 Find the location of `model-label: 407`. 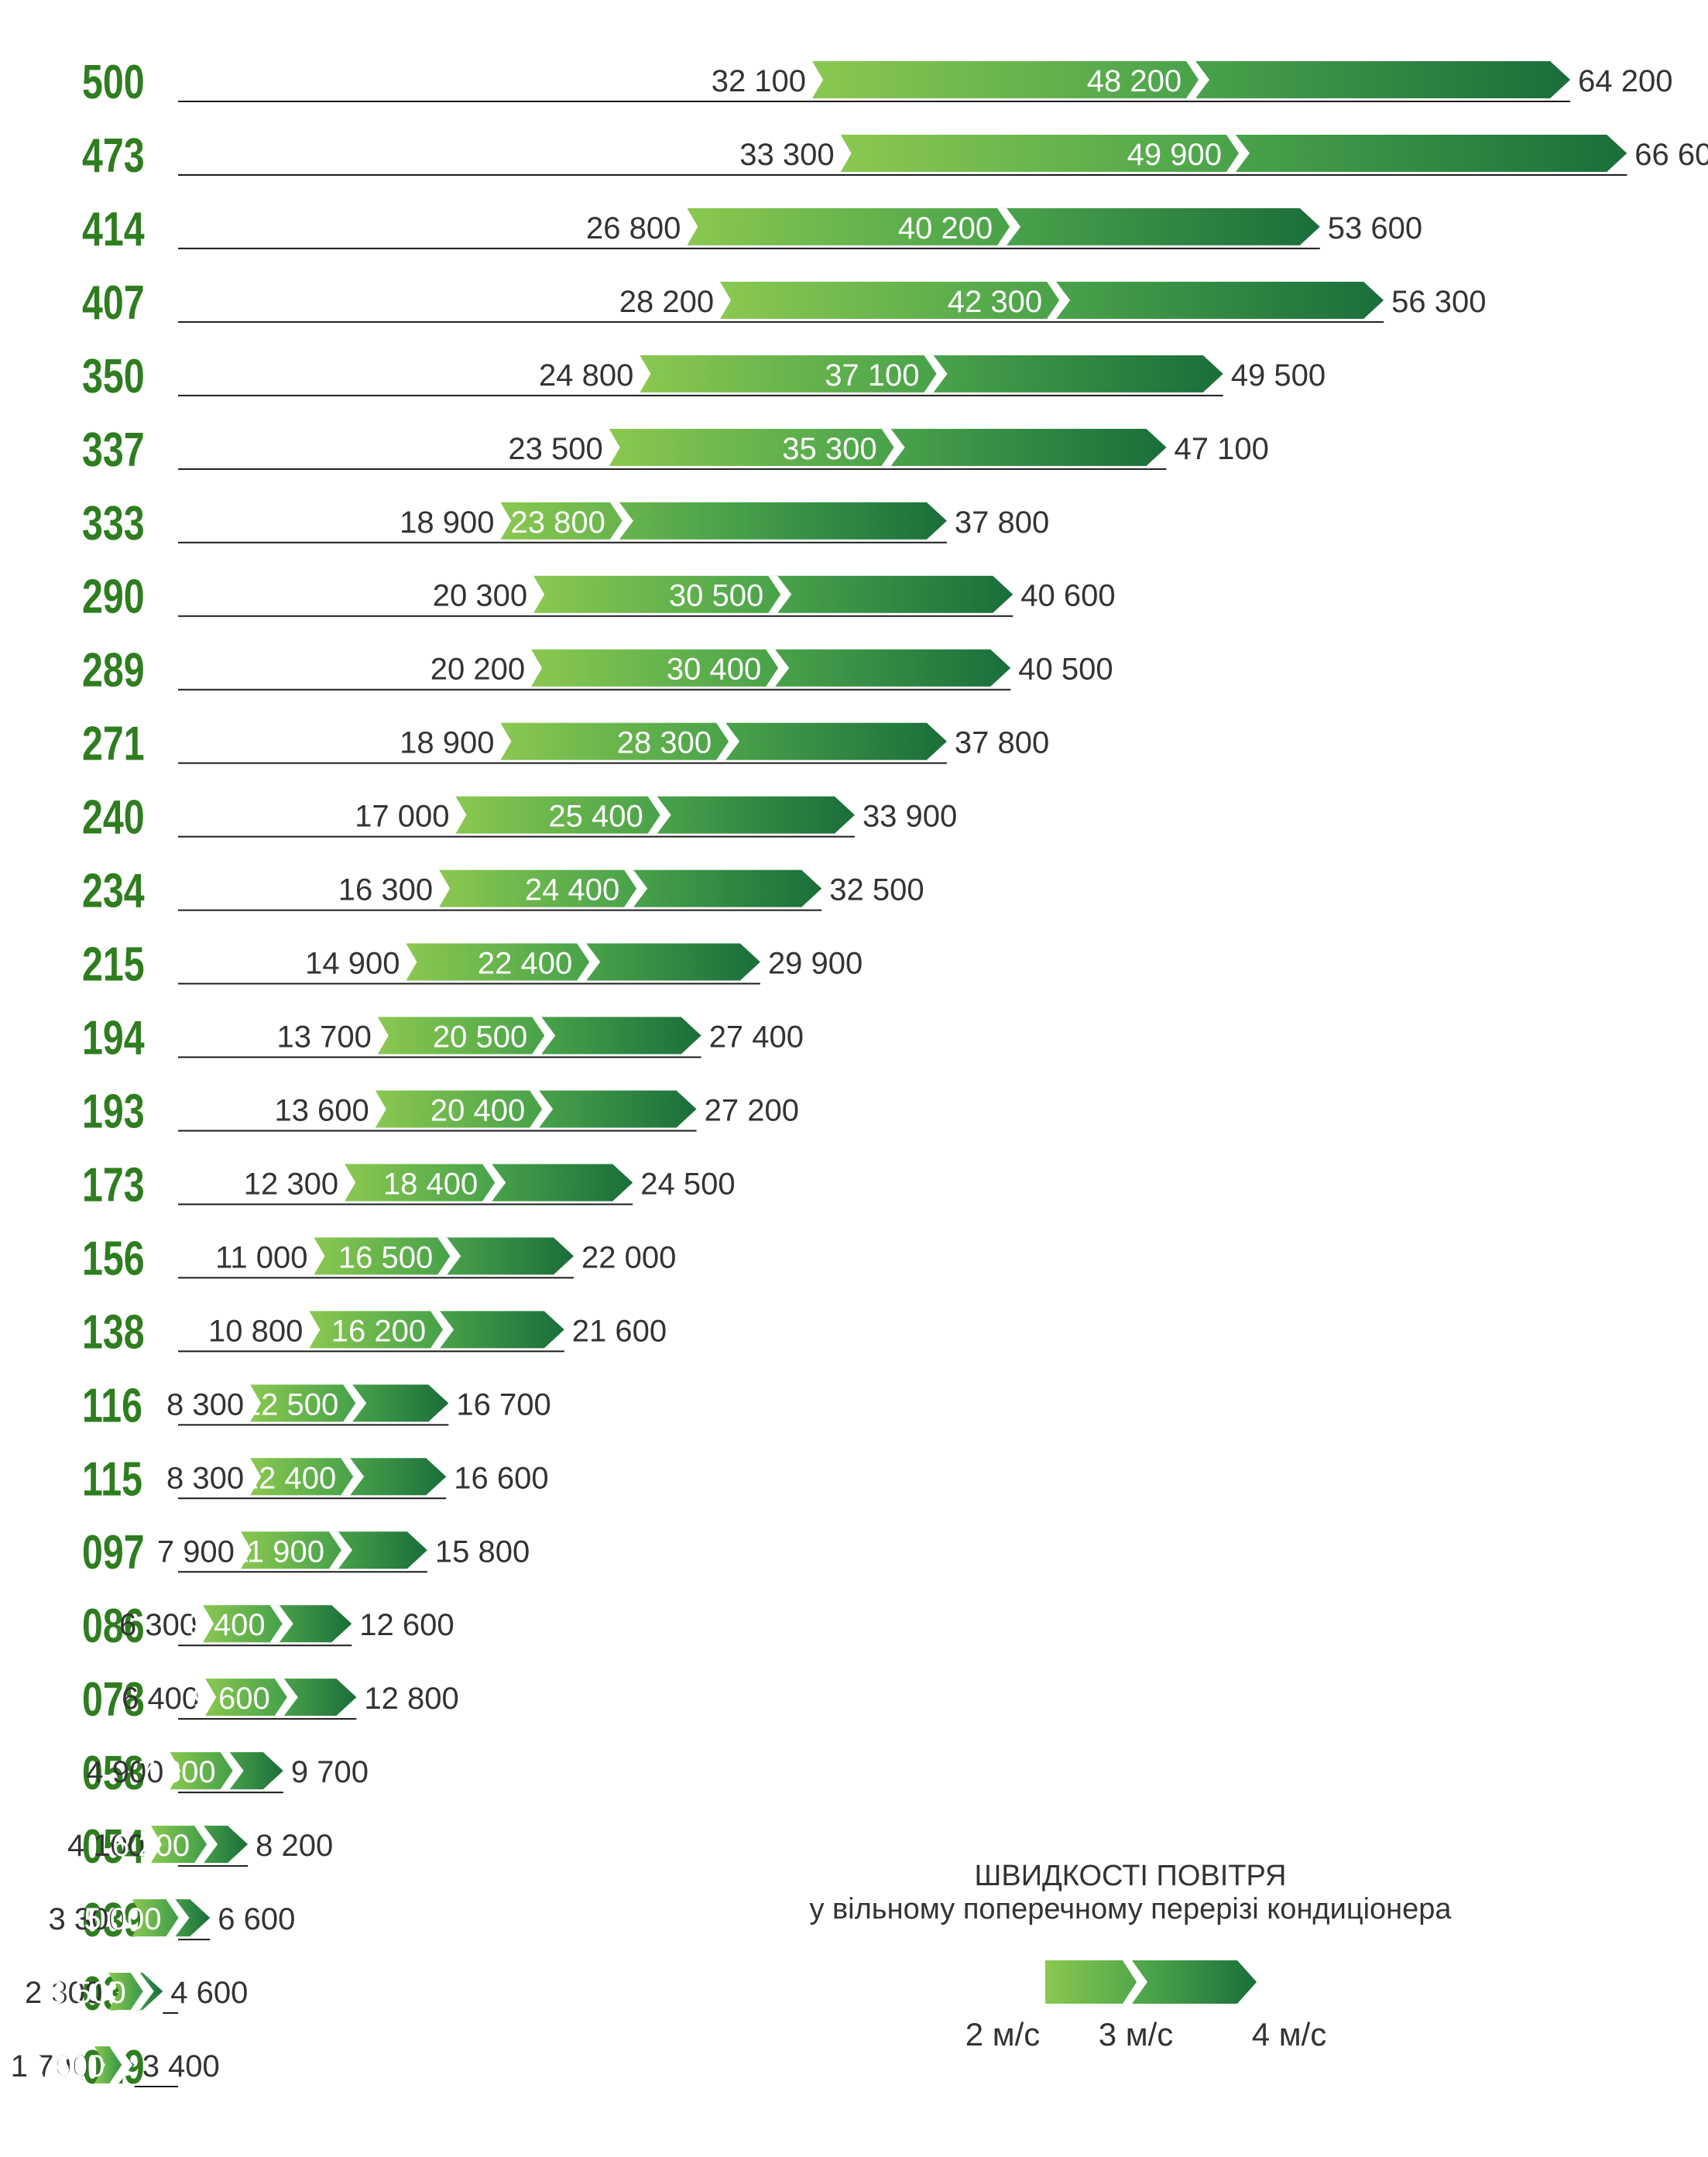

model-label: 407 is located at coordinates (113, 302).